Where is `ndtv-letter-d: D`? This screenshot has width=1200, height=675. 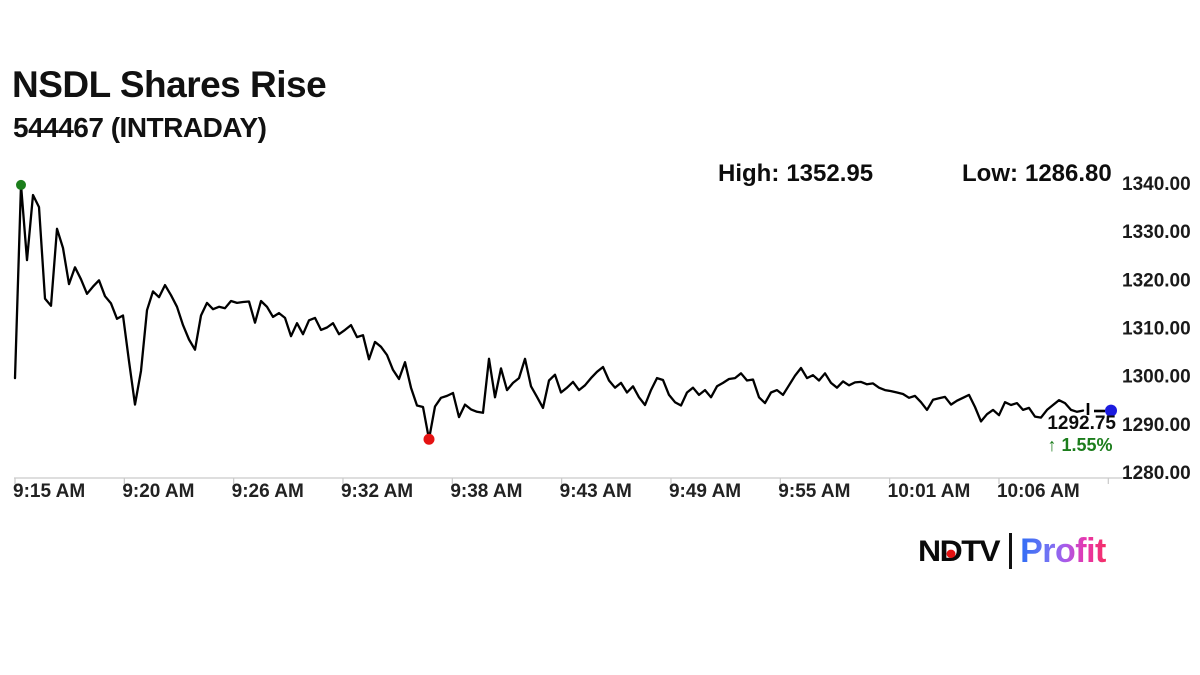
ndtv-letter-d: D is located at coordinates (951, 551).